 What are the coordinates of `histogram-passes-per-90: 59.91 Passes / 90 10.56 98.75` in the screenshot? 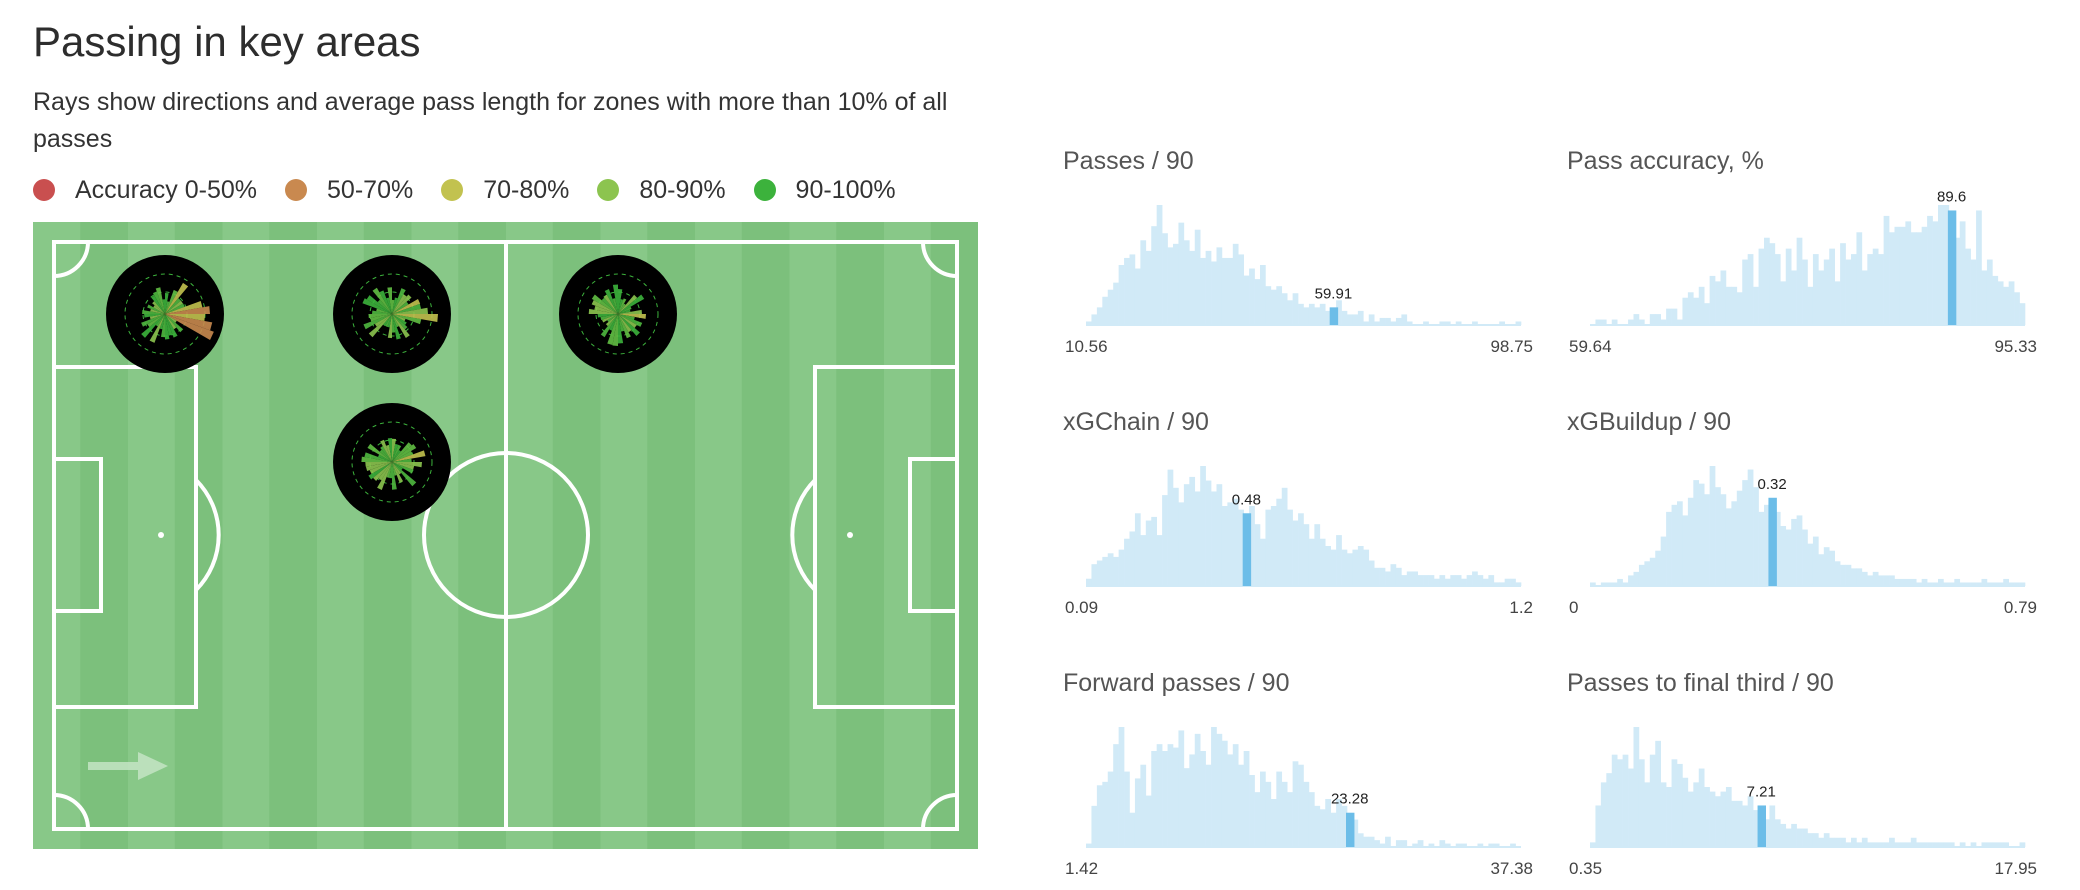 It's located at (1298, 257).